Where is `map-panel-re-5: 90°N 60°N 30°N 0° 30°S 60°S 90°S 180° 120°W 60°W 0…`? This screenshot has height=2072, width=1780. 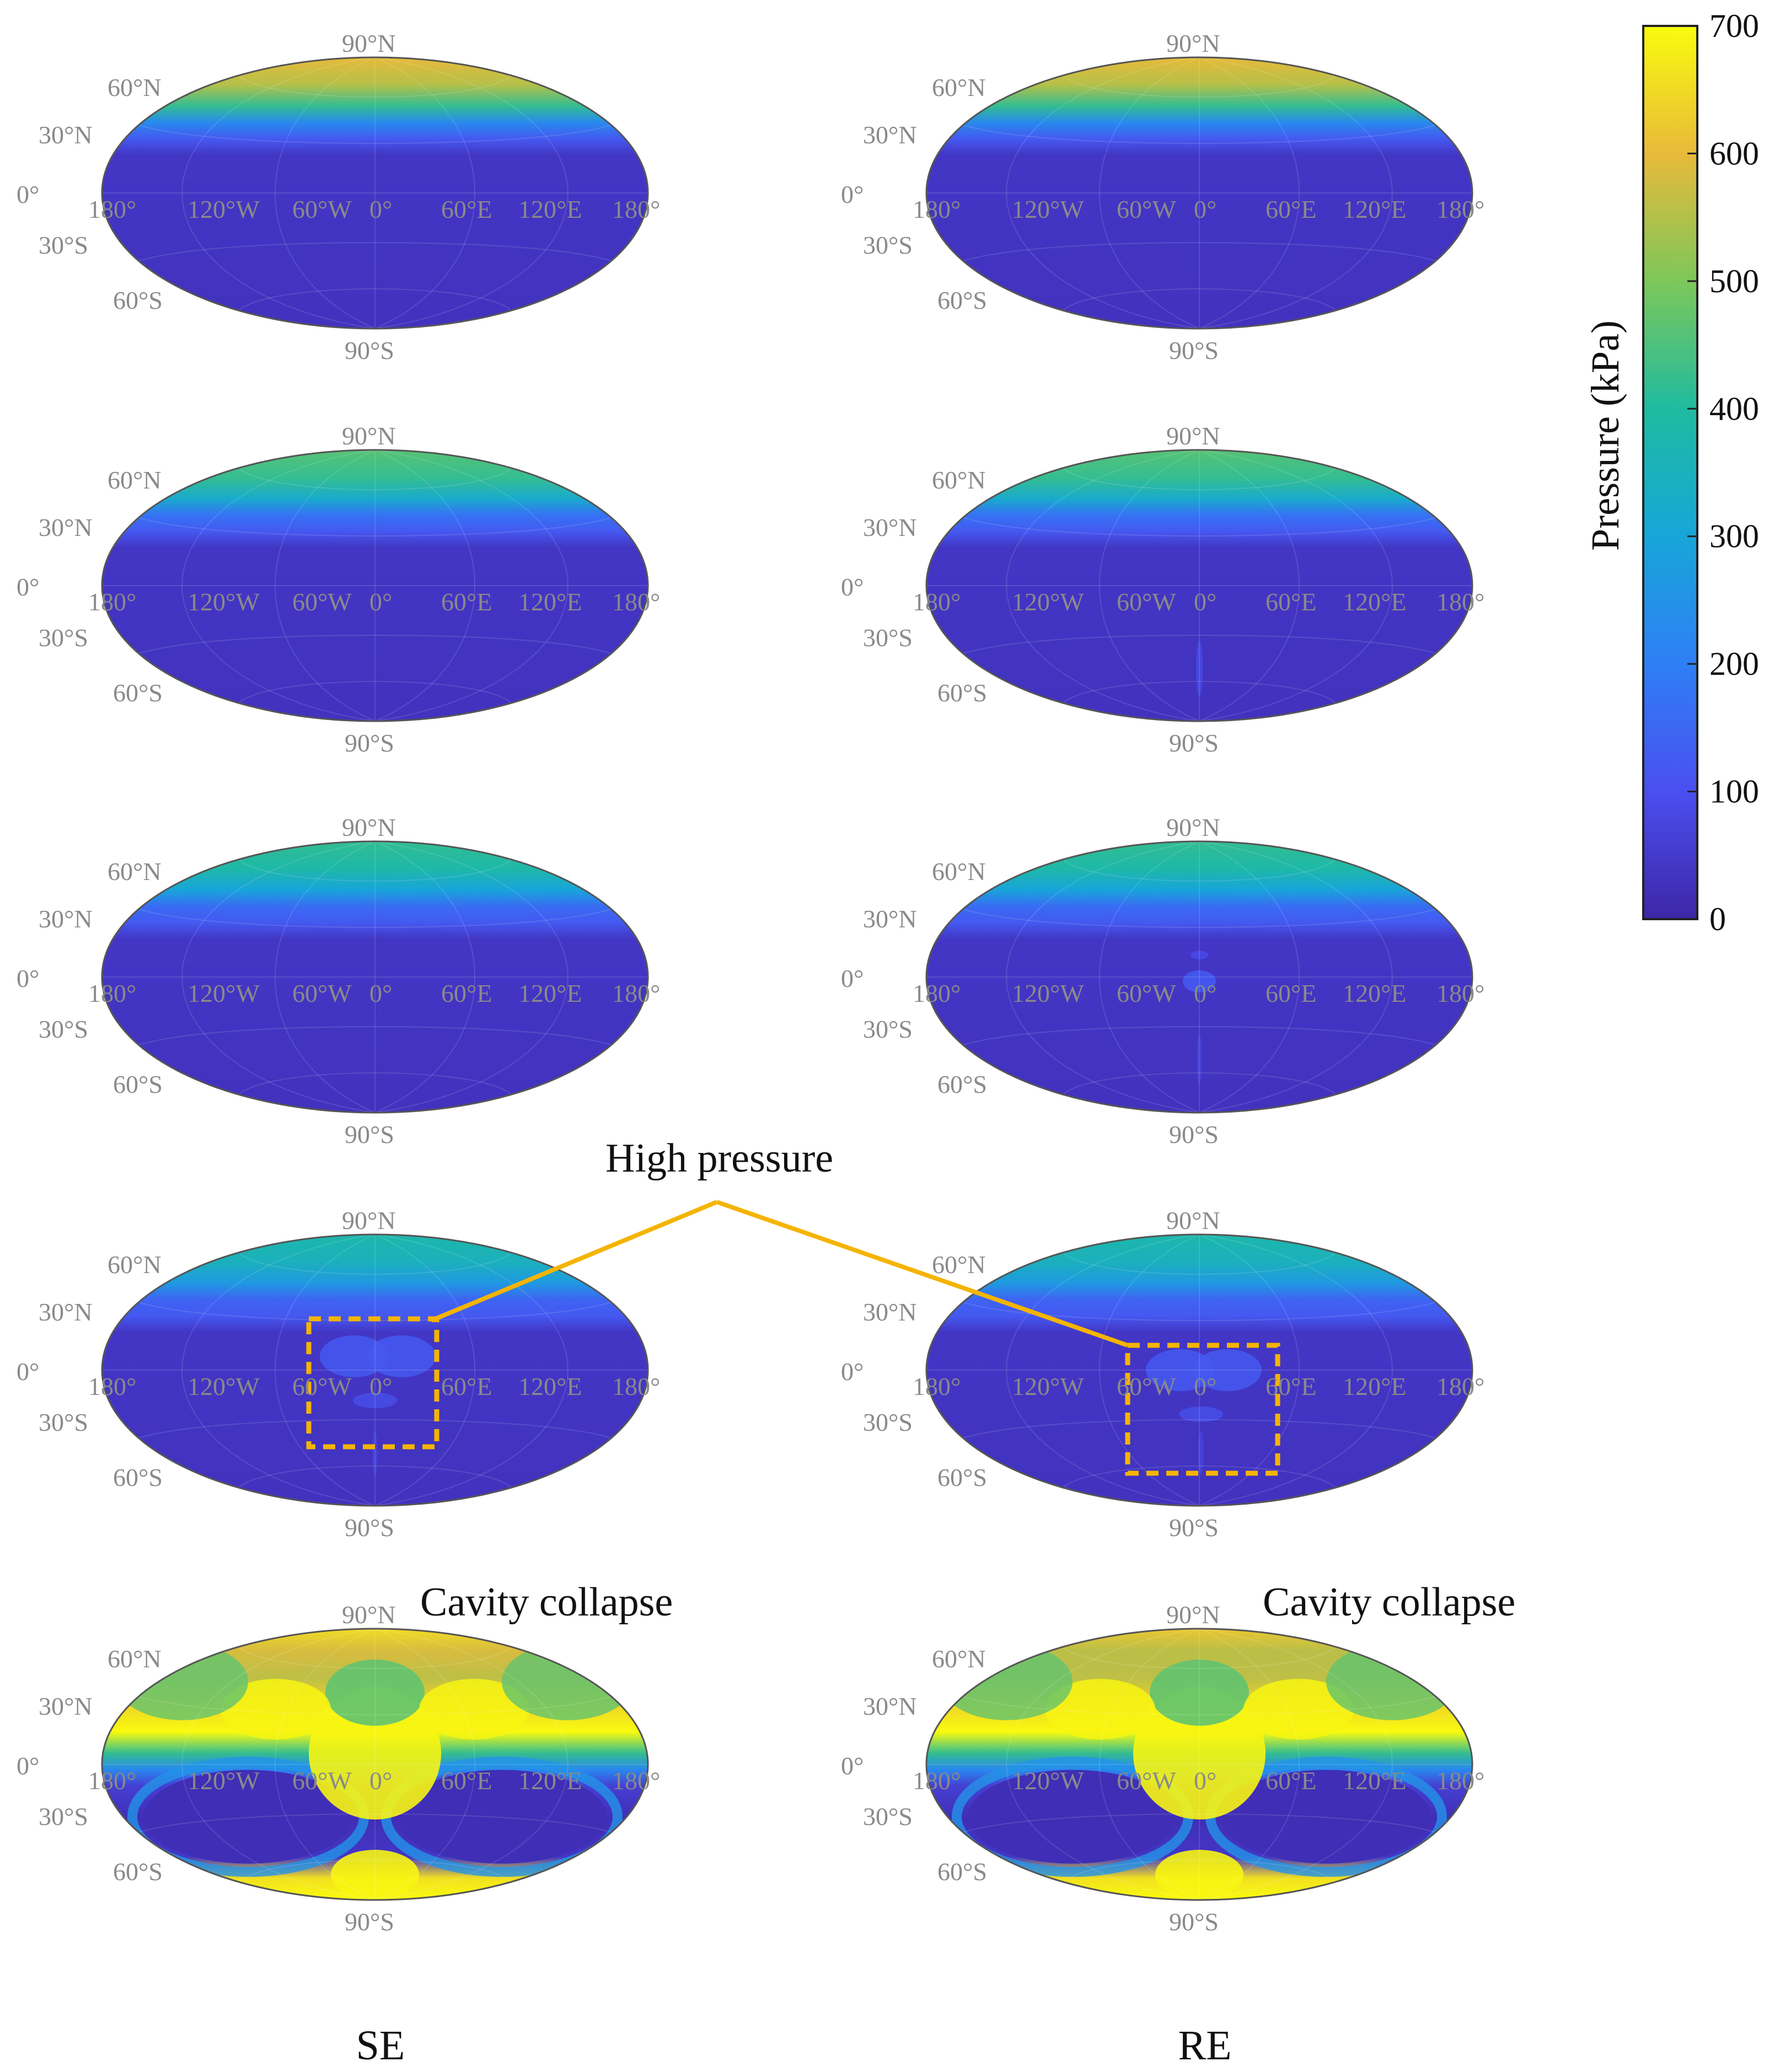
map-panel-re-5: 90°N 60°N 30°N 0° 30°S 60°S 90°S 180° 120°W 60°W 0… is located at coordinates (1162, 1768).